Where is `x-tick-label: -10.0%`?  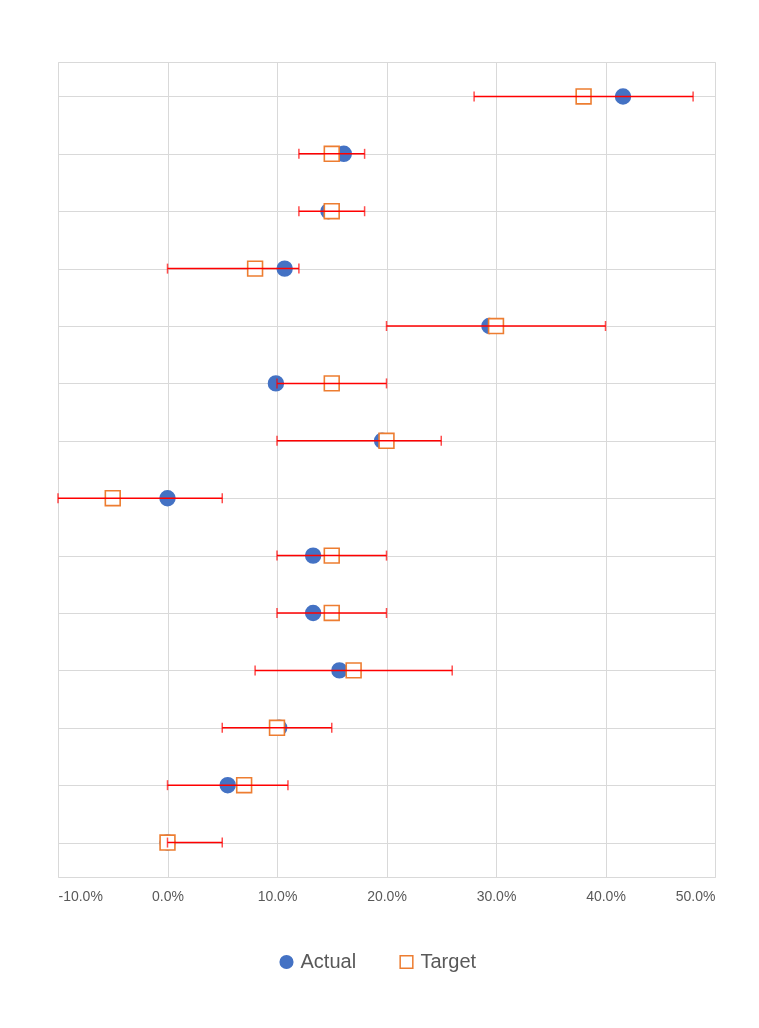
x-tick-label: -10.0% is located at coordinates (80, 895).